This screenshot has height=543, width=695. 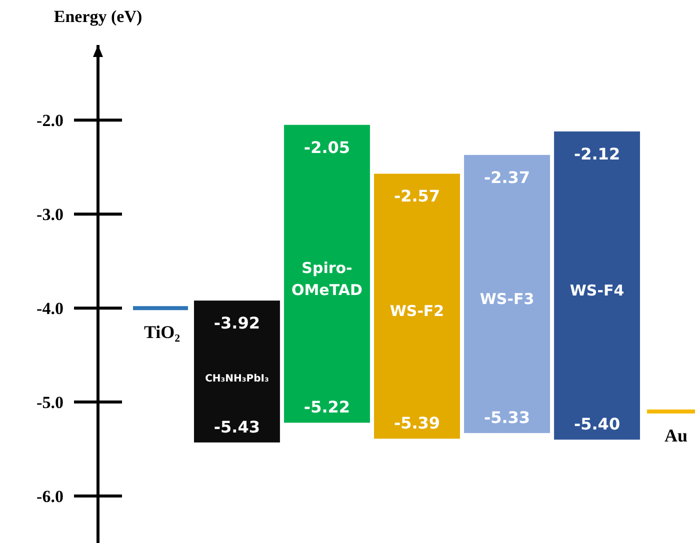 What do you see at coordinates (237, 323) in the screenshot?
I see `annotation: -3.92` at bounding box center [237, 323].